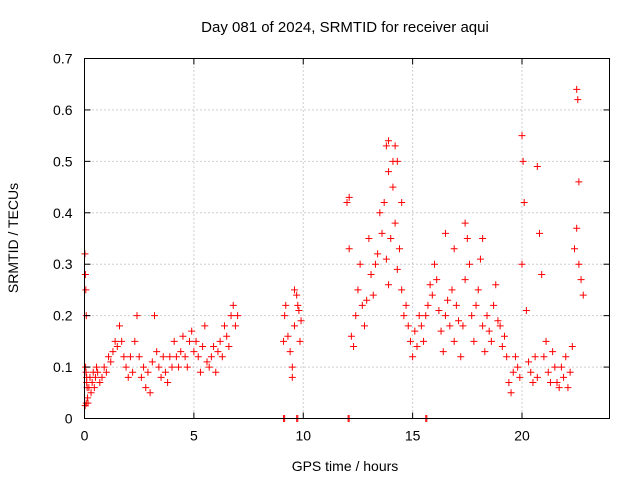  What do you see at coordinates (63, 110) in the screenshot?
I see `y-tick-label: 0.6` at bounding box center [63, 110].